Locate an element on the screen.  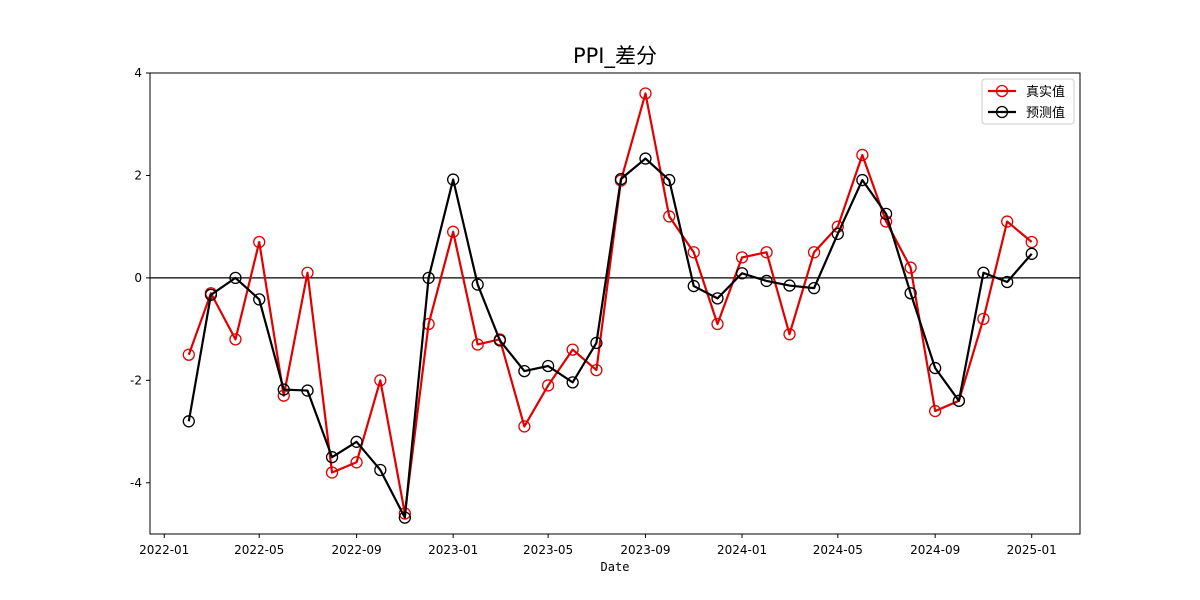
x-tick-label: 2022-05 is located at coordinates (259, 550).